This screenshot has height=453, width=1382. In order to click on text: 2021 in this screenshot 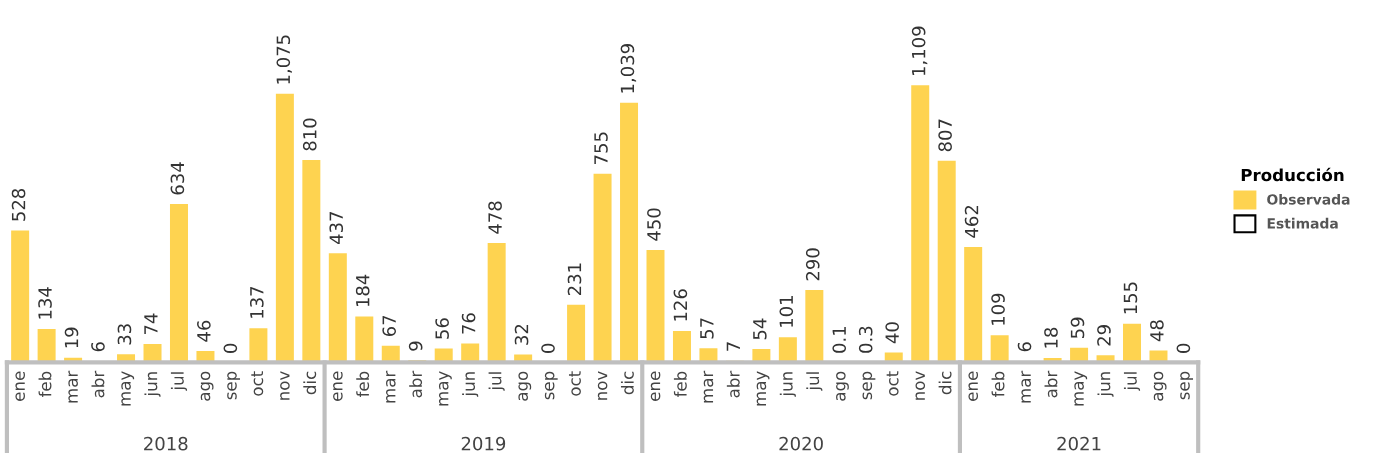, I will do `click(1079, 443)`.